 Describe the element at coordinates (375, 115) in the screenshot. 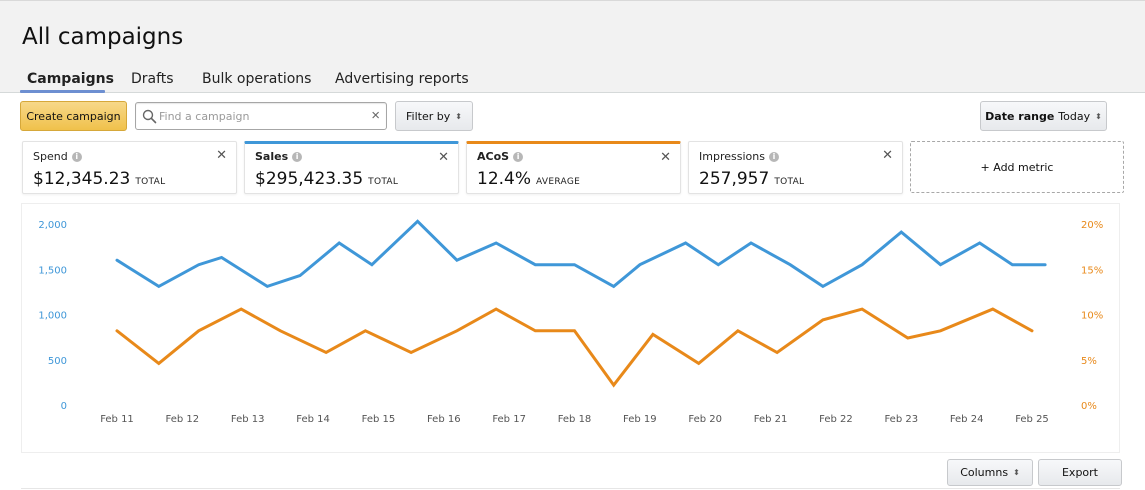

I see `close-icon: ×` at that location.